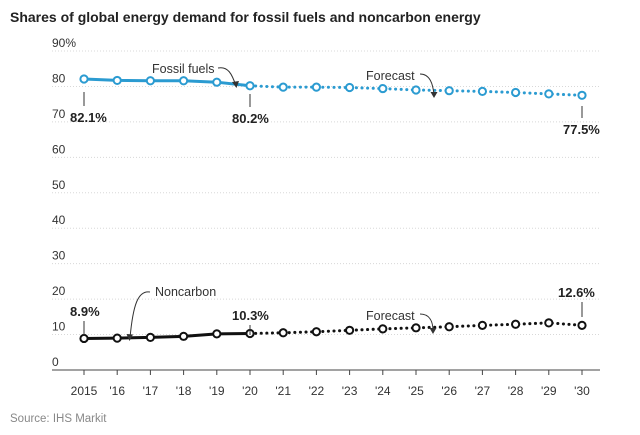  What do you see at coordinates (64, 202) in the screenshot?
I see `y-axis-ticks: 0 10 20 30 40 50 60 70 80 90%` at bounding box center [64, 202].